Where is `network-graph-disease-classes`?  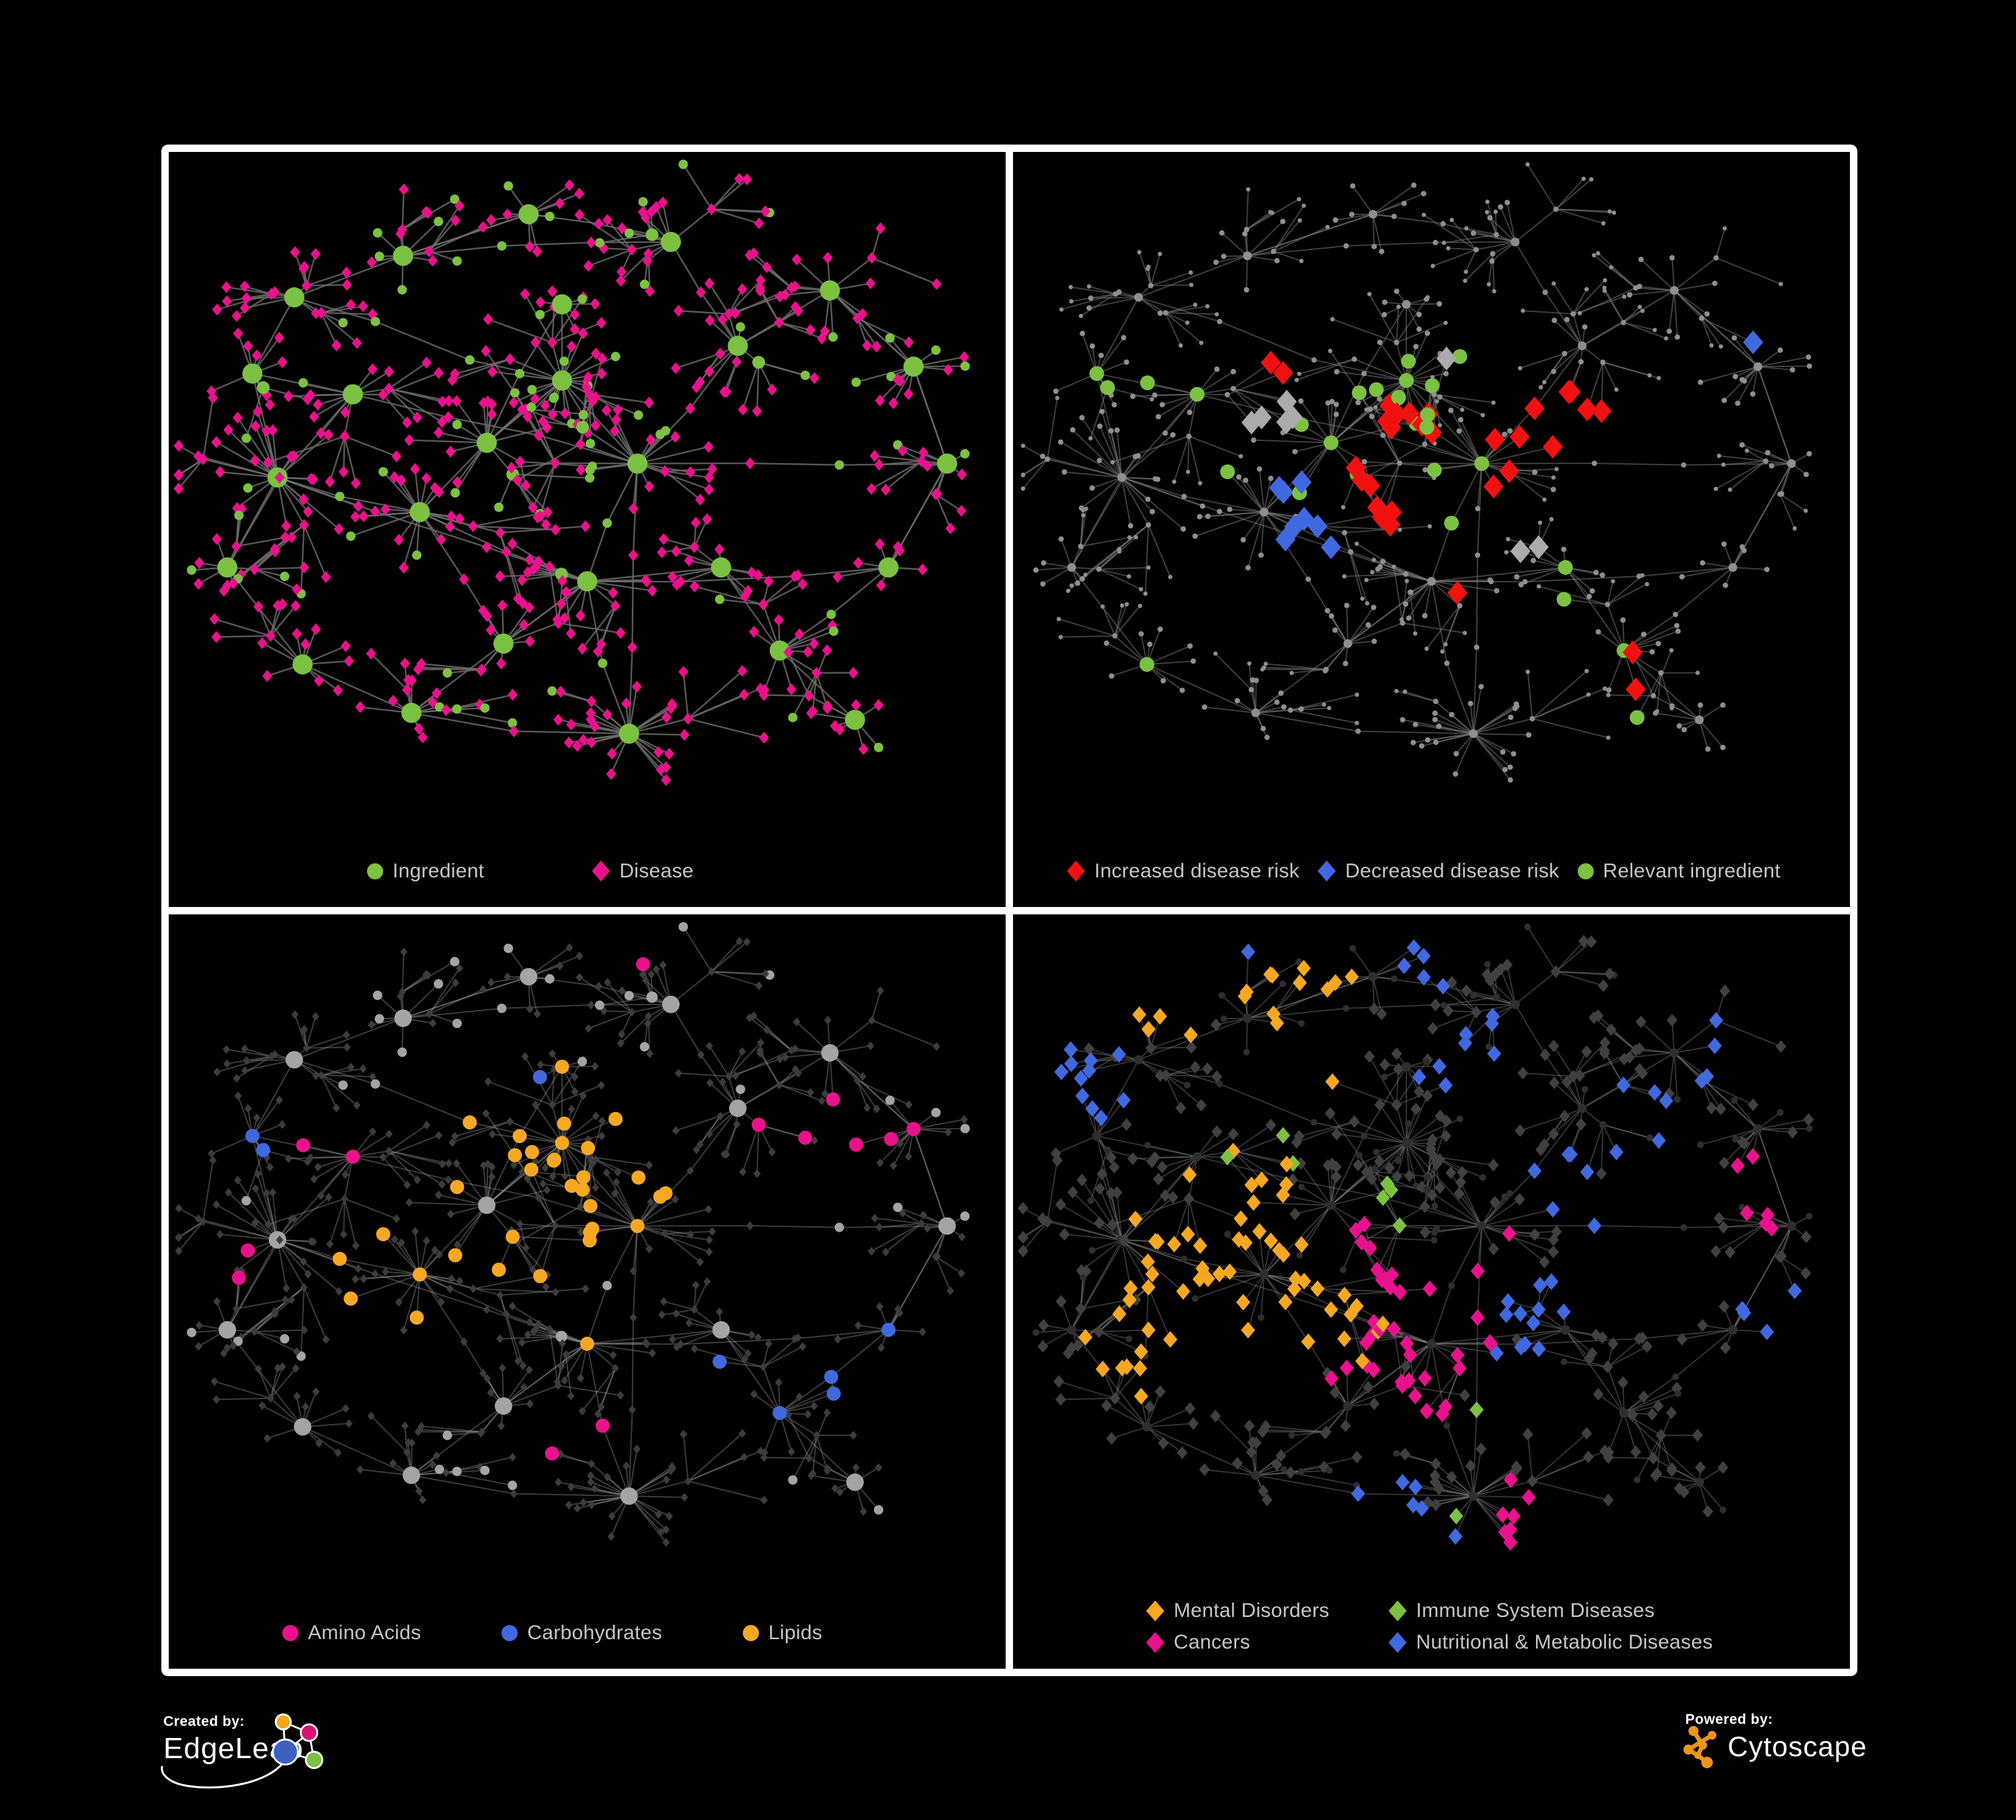 network-graph-disease-classes is located at coordinates (1415, 1236).